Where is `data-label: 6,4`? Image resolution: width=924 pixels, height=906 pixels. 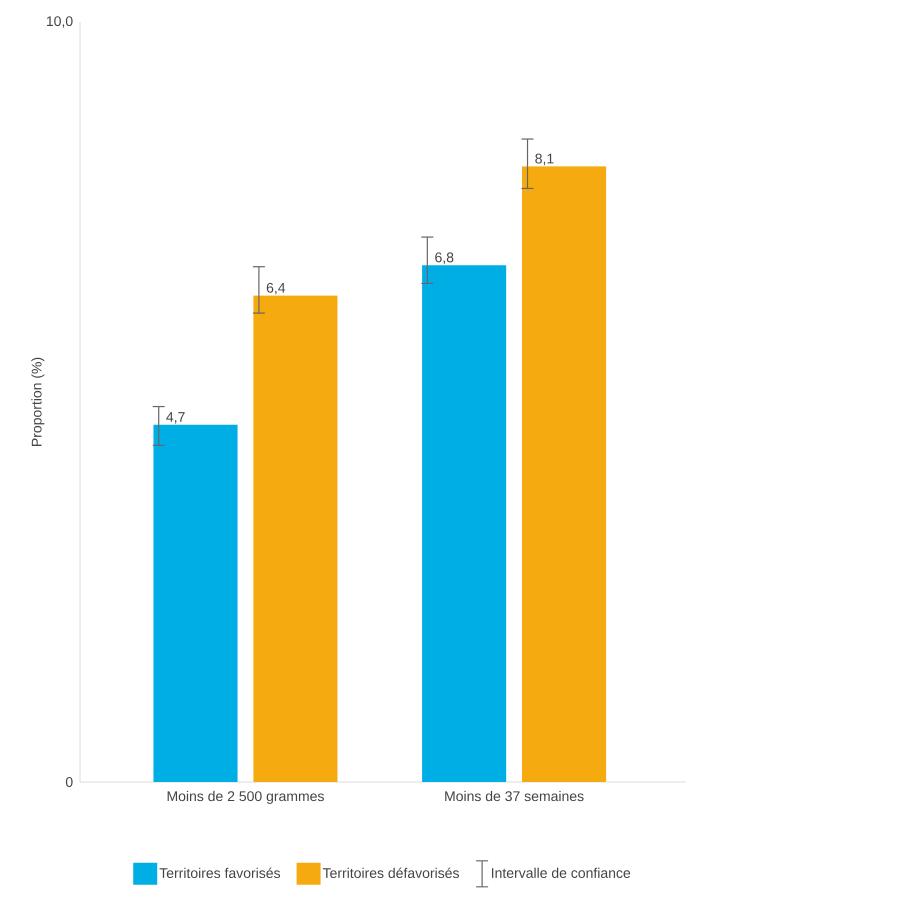
data-label: 6,4 is located at coordinates (276, 288).